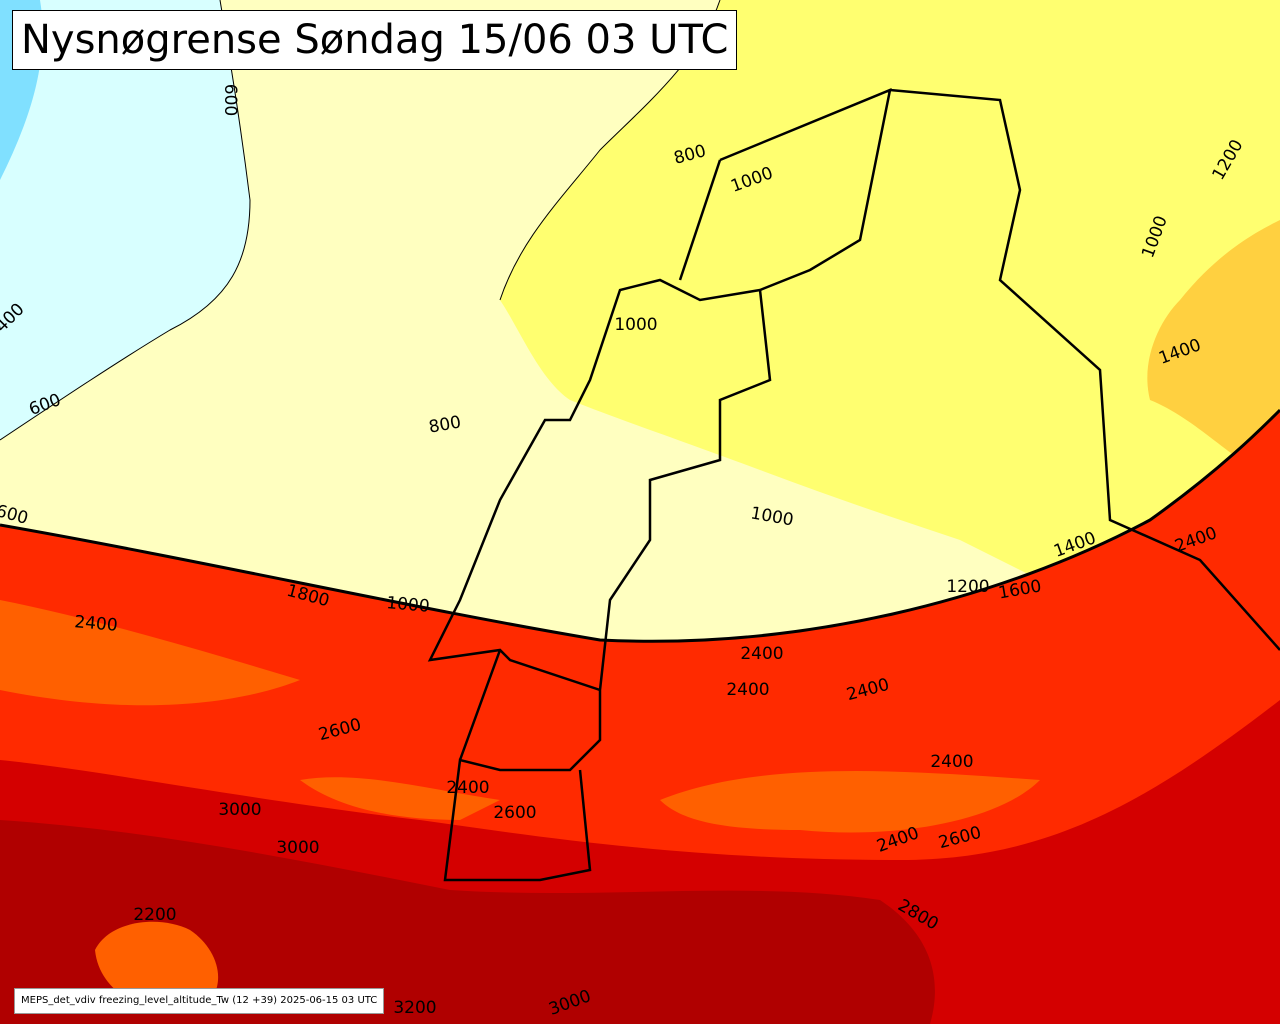 Image resolution: width=1280 pixels, height=1024 pixels. I want to click on region-orange-yellow, so click(1213, 350).